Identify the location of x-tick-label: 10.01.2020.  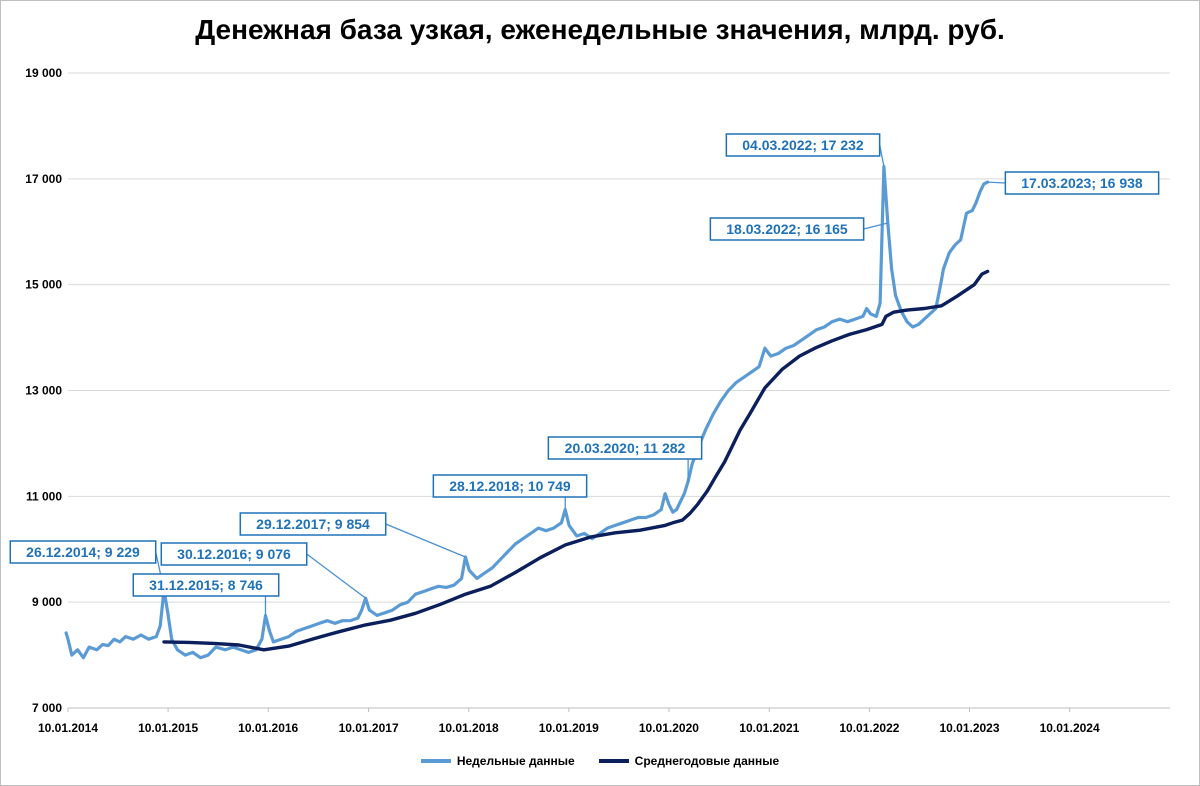
(669, 728).